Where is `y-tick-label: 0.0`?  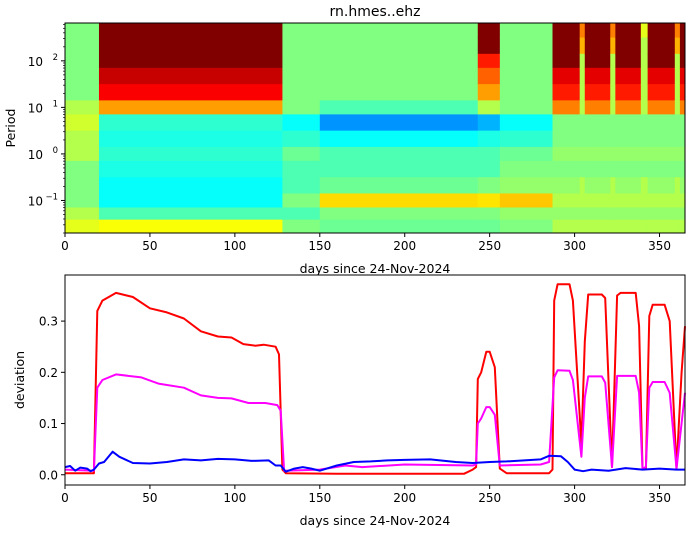
y-tick-label: 0.0 is located at coordinates (48, 475).